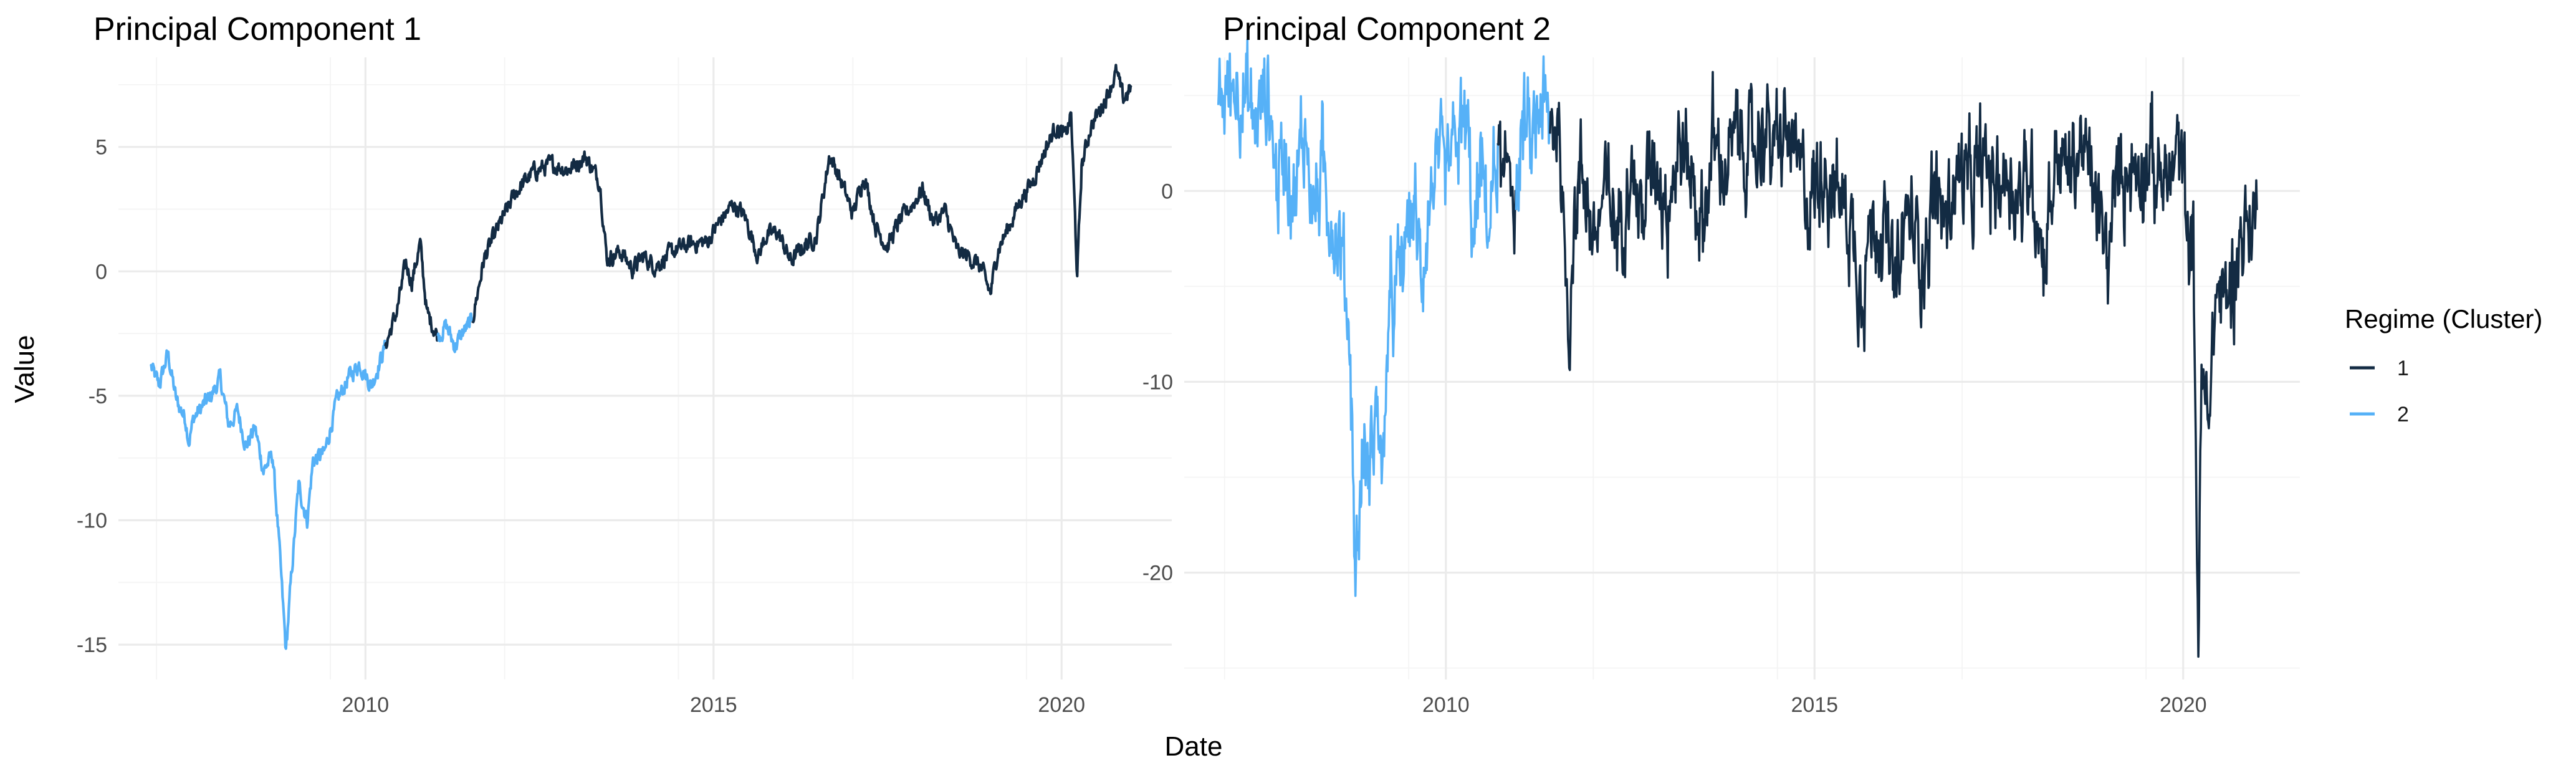  I want to click on legend-label-regime-2: 2, so click(2403, 415).